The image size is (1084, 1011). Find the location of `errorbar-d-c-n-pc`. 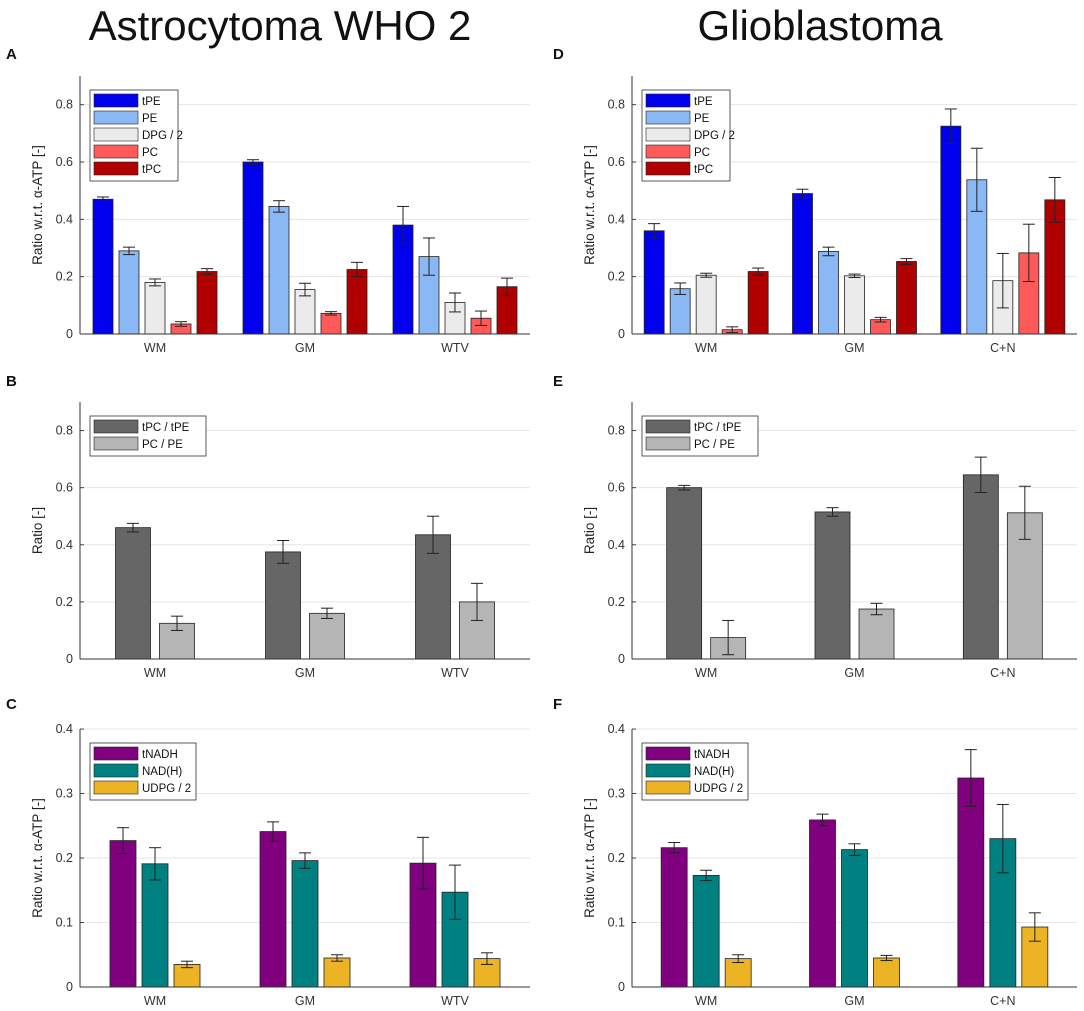

errorbar-d-c-n-pc is located at coordinates (1028, 253).